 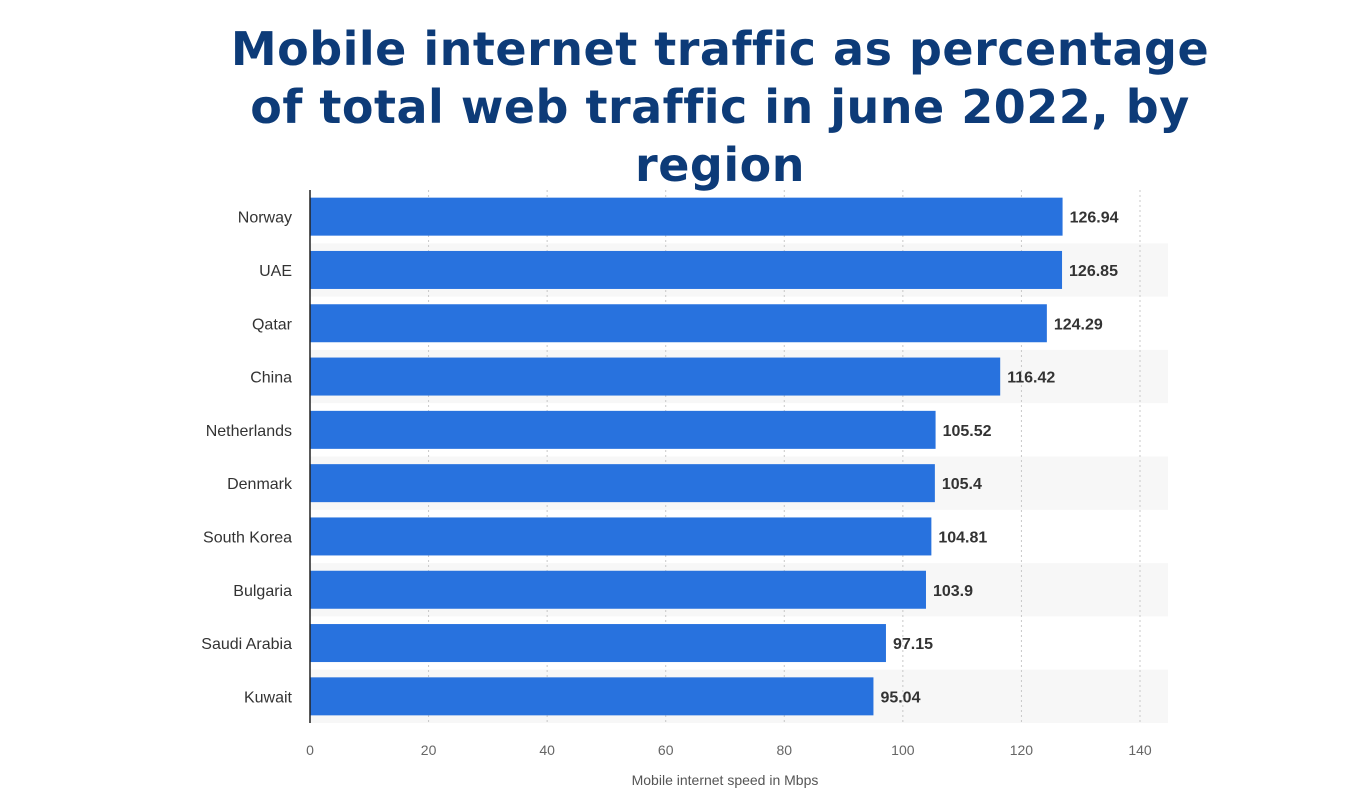 What do you see at coordinates (275, 271) in the screenshot?
I see `category-label: UAE` at bounding box center [275, 271].